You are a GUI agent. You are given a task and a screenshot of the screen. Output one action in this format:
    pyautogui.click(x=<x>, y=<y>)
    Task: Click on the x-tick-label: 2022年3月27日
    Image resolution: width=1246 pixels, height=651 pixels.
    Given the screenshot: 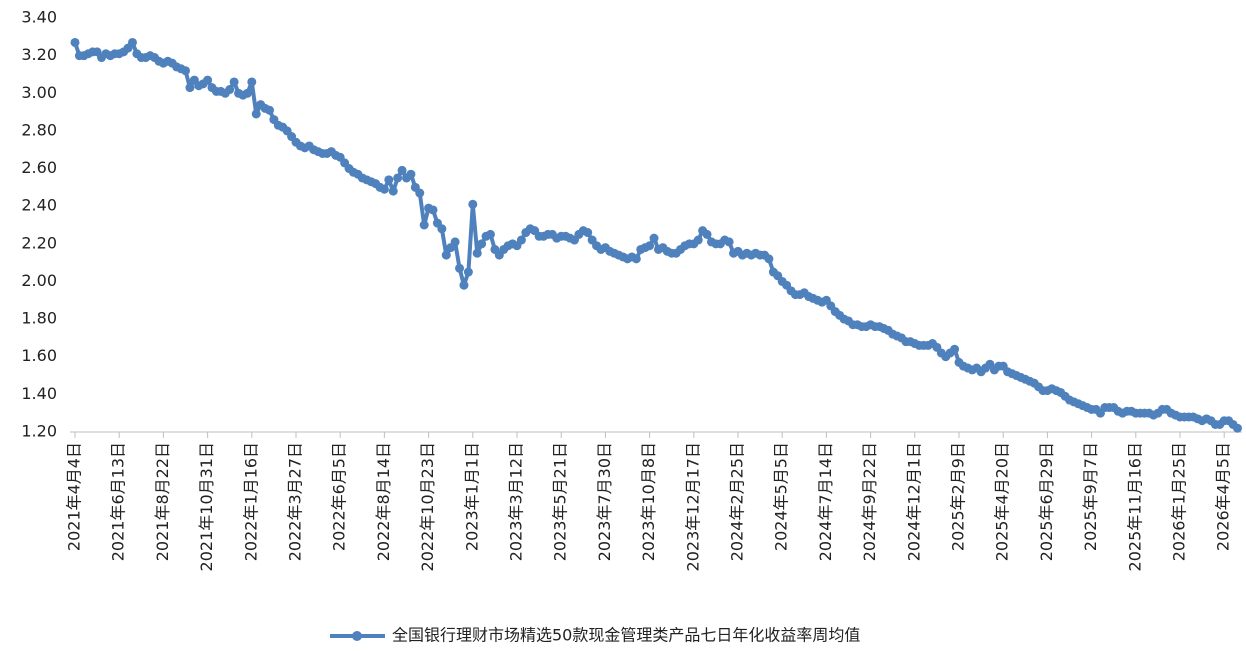 What is the action you would take?
    pyautogui.click(x=295, y=501)
    